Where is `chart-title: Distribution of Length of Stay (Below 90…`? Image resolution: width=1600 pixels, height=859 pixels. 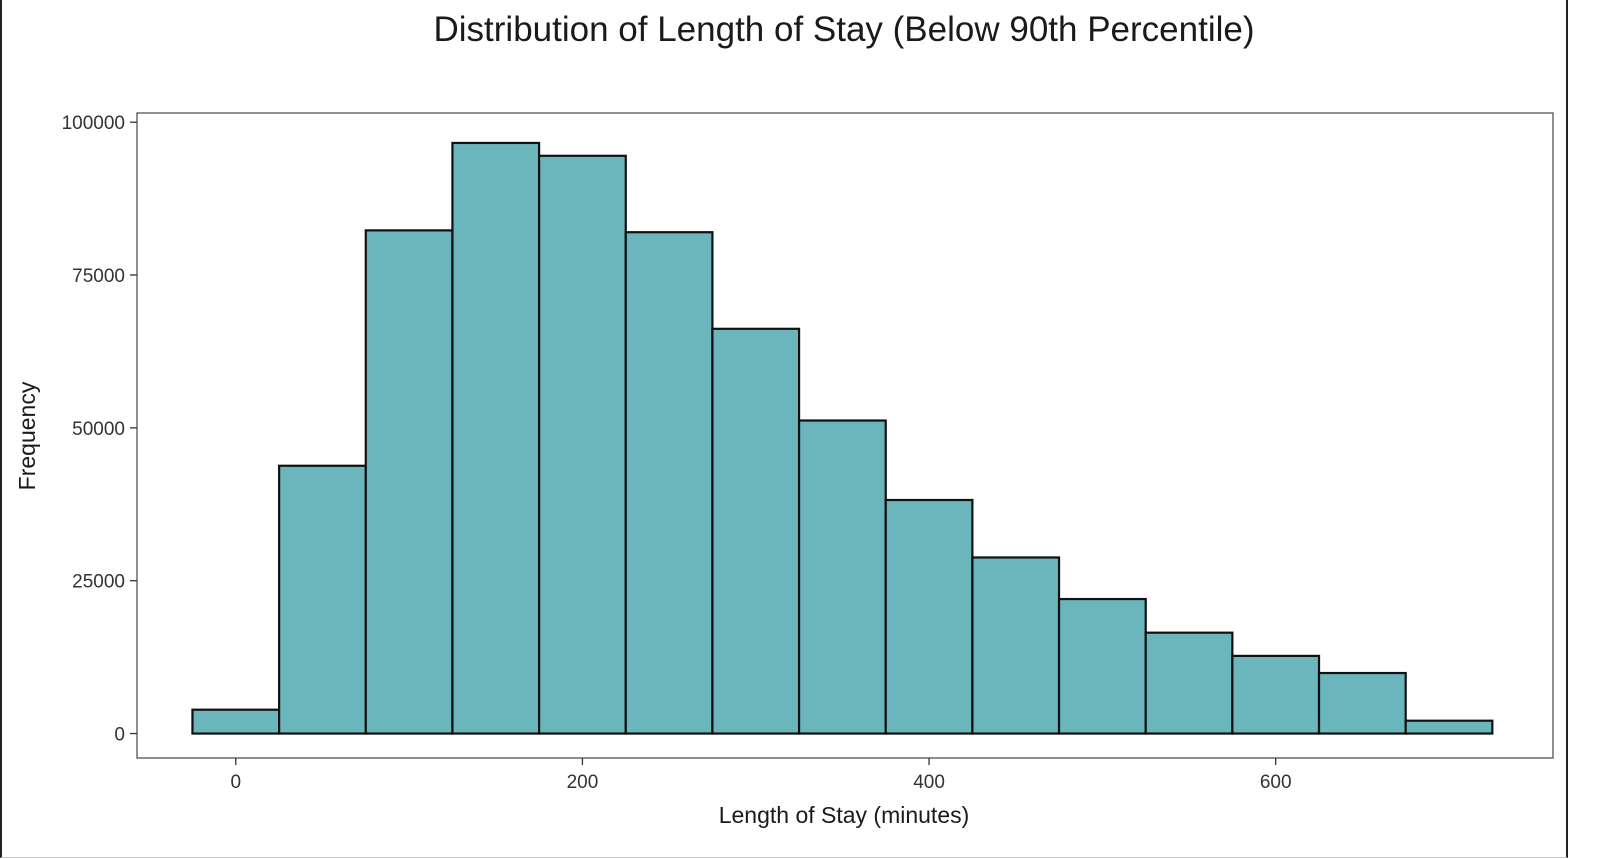 chart-title: Distribution of Length of Stay (Below 90… is located at coordinates (844, 29).